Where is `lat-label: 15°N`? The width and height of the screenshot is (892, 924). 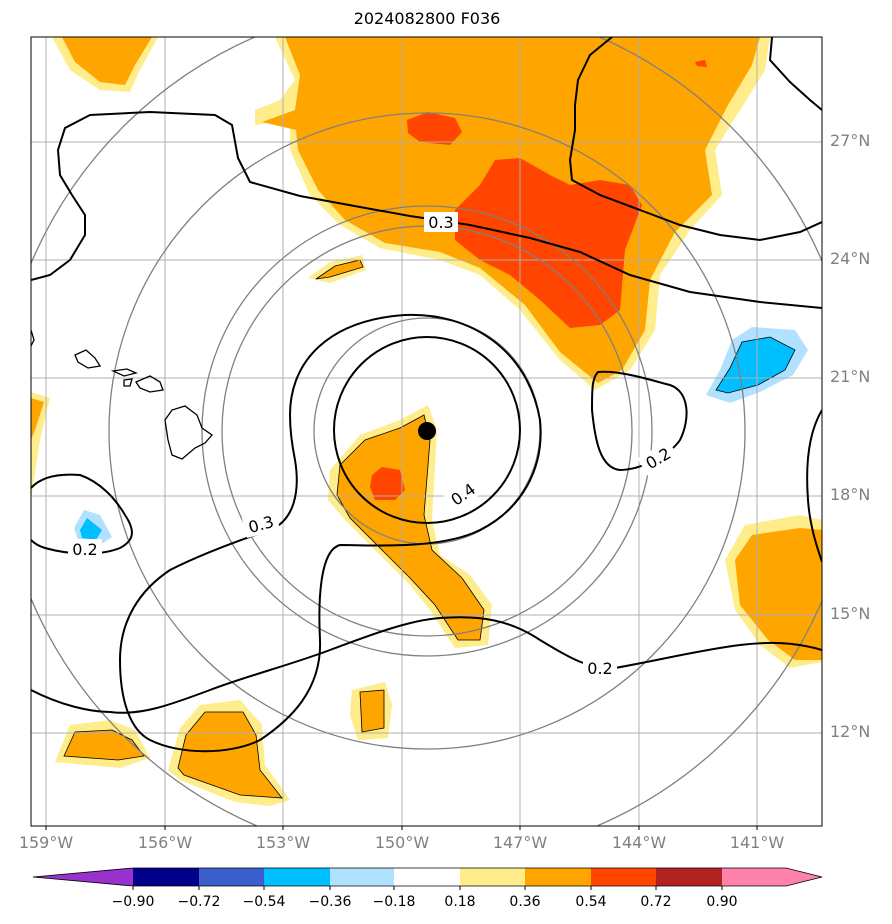
lat-label: 15°N is located at coordinates (850, 613).